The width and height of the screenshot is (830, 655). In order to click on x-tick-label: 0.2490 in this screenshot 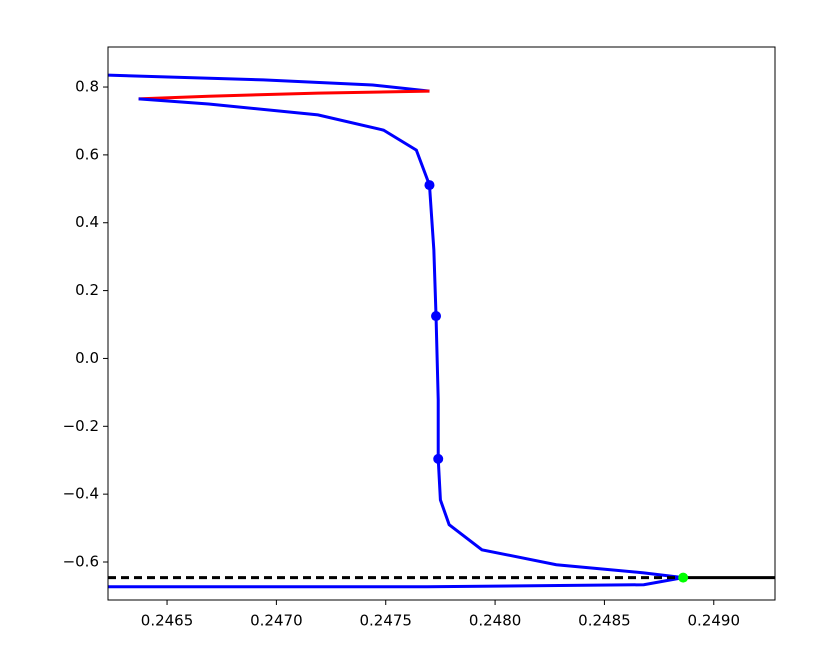, I will do `click(714, 621)`.